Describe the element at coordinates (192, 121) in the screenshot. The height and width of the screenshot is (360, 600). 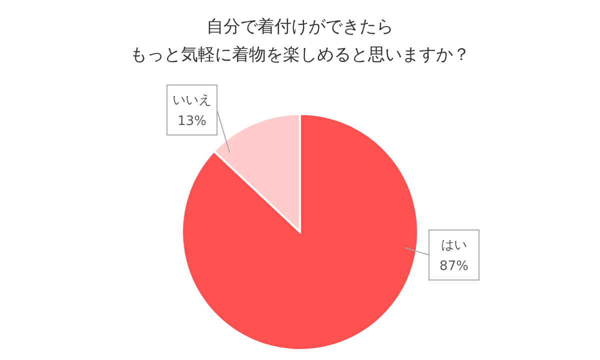
I see `data-label: 13%` at that location.